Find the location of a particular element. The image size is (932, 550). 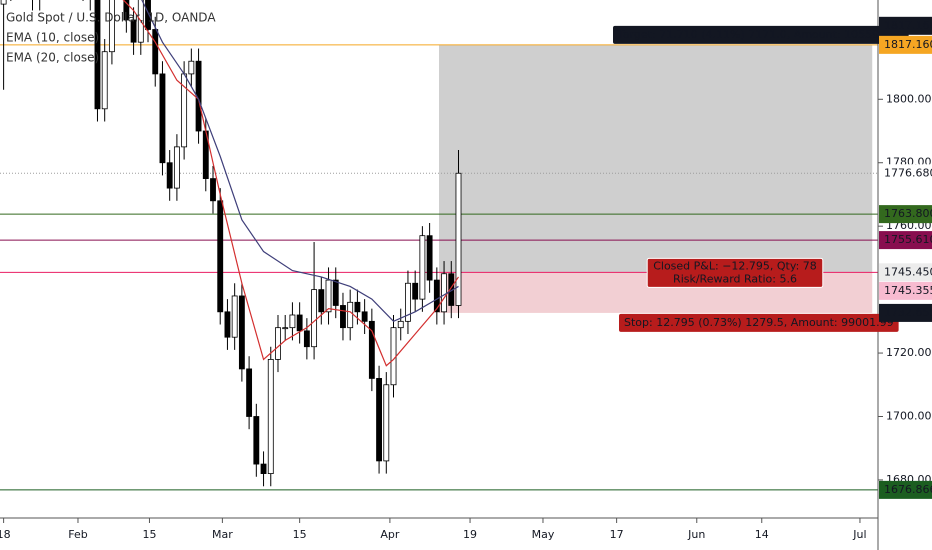

y-tick-label: 1700.000 is located at coordinates (909, 415).